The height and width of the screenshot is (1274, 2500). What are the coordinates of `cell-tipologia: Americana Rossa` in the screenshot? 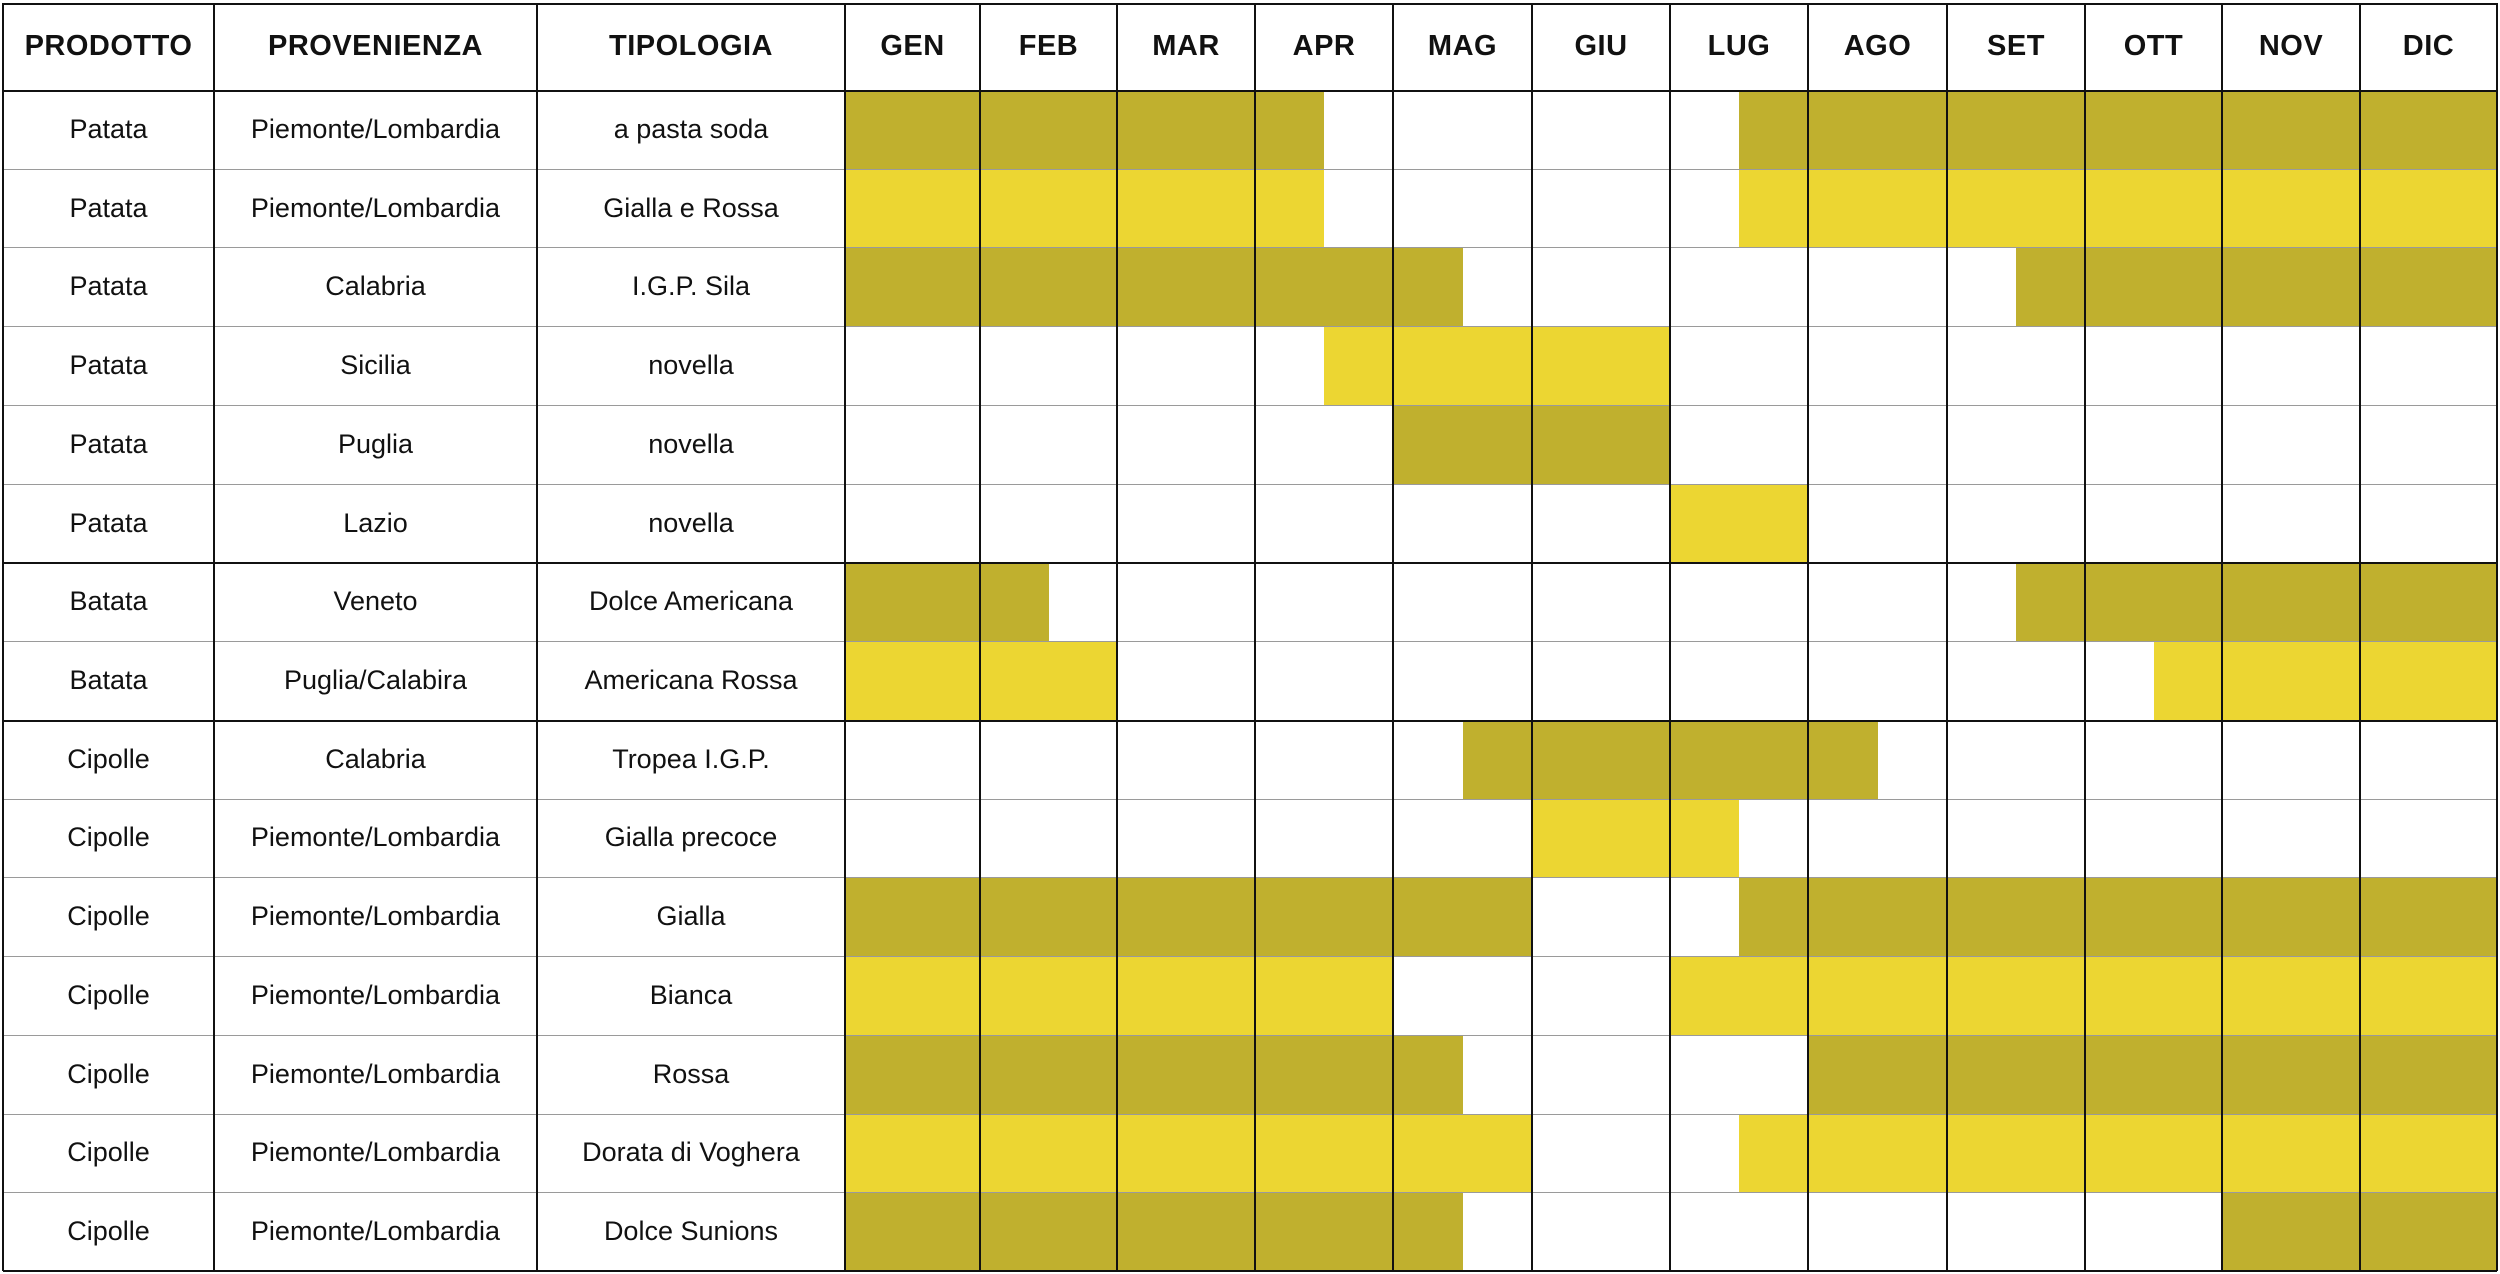 It's located at (691, 679).